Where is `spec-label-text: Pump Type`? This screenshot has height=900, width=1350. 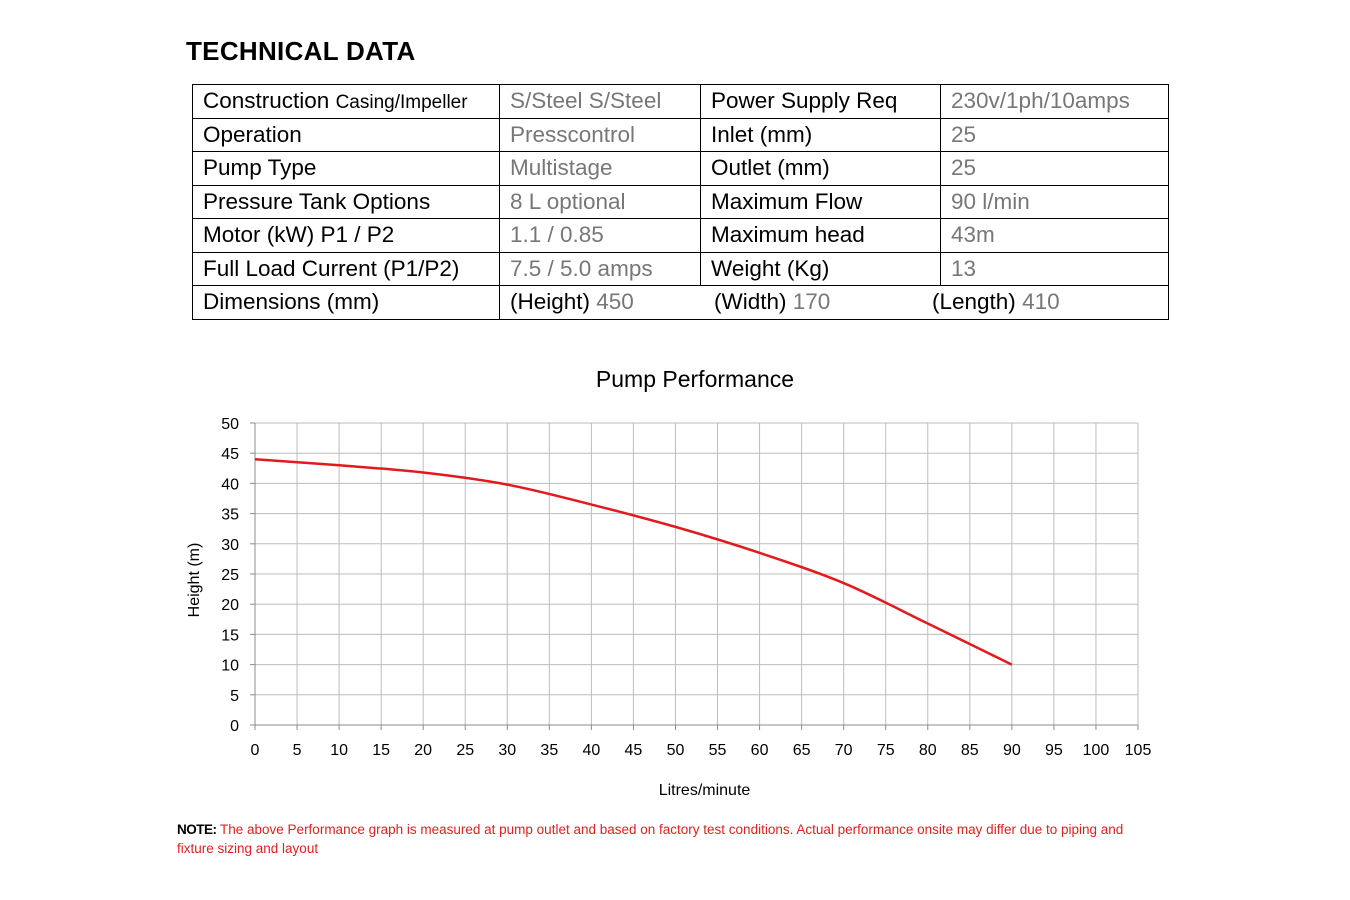
spec-label-text: Pump Type is located at coordinates (260, 168).